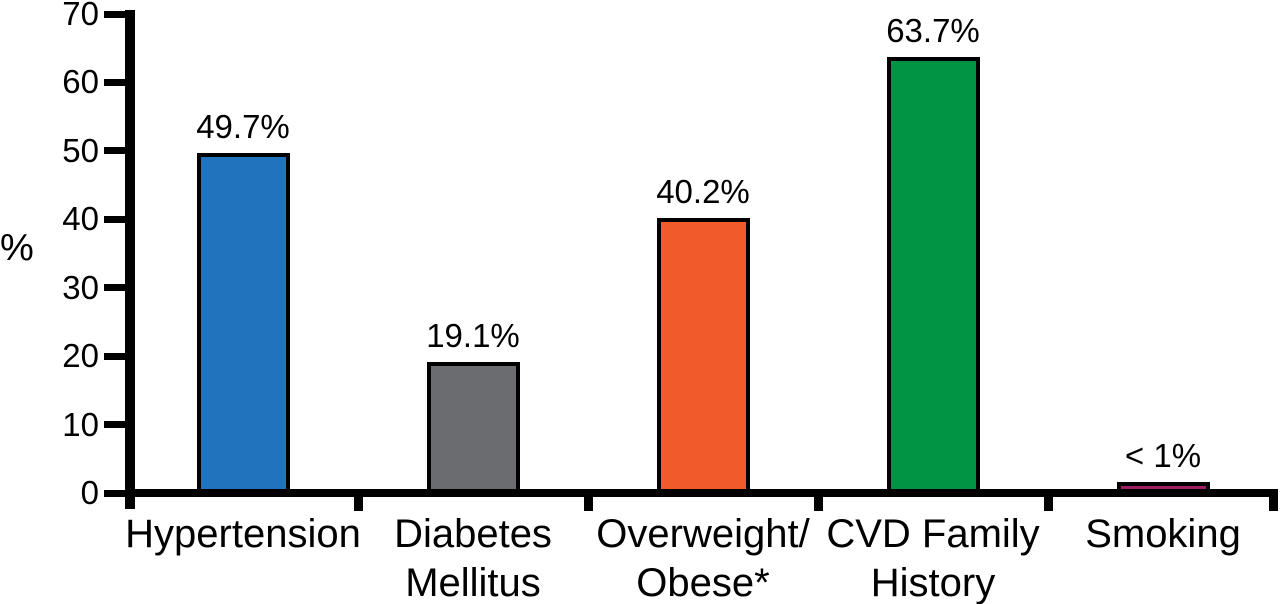 The height and width of the screenshot is (604, 1280). What do you see at coordinates (1163, 534) in the screenshot?
I see `x-category-label: Smoking` at bounding box center [1163, 534].